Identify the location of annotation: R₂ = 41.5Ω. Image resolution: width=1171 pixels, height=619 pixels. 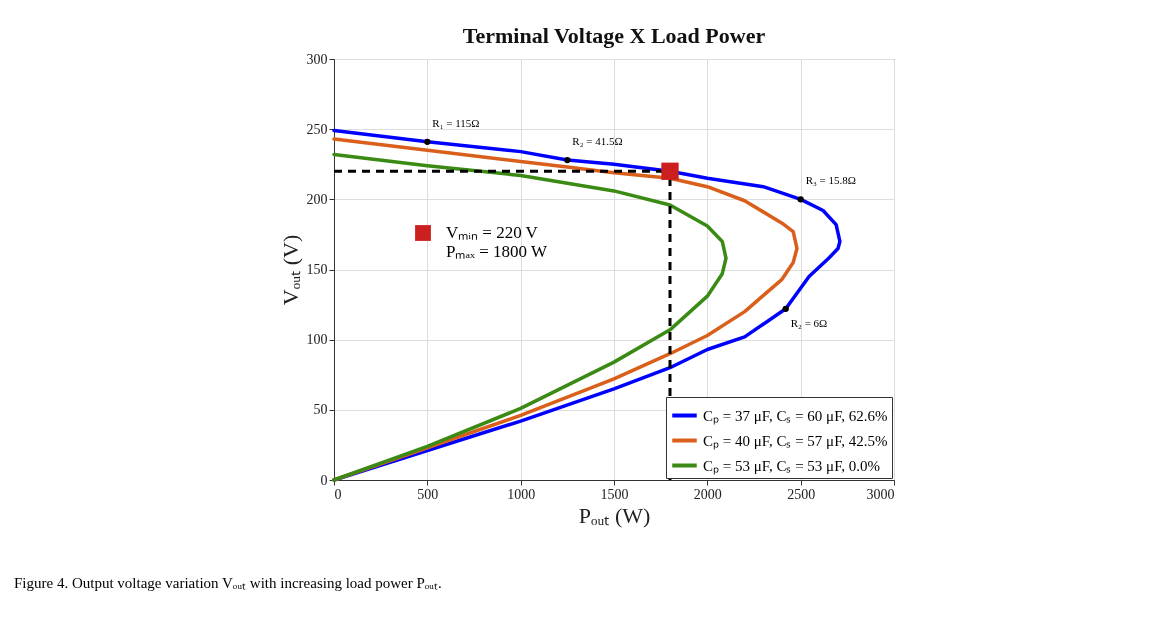
(597, 141).